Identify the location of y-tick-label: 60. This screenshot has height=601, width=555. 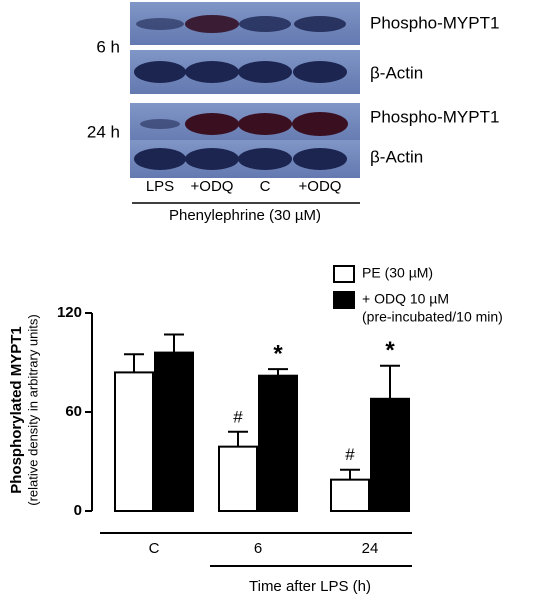
(73, 411).